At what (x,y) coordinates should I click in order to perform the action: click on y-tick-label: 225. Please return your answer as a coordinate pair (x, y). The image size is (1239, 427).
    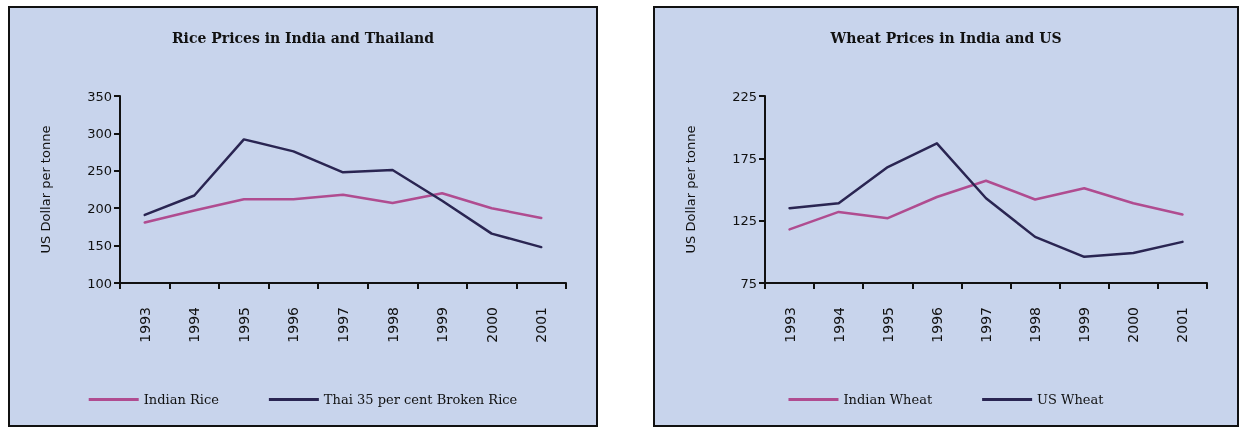
    Looking at the image, I should click on (744, 96).